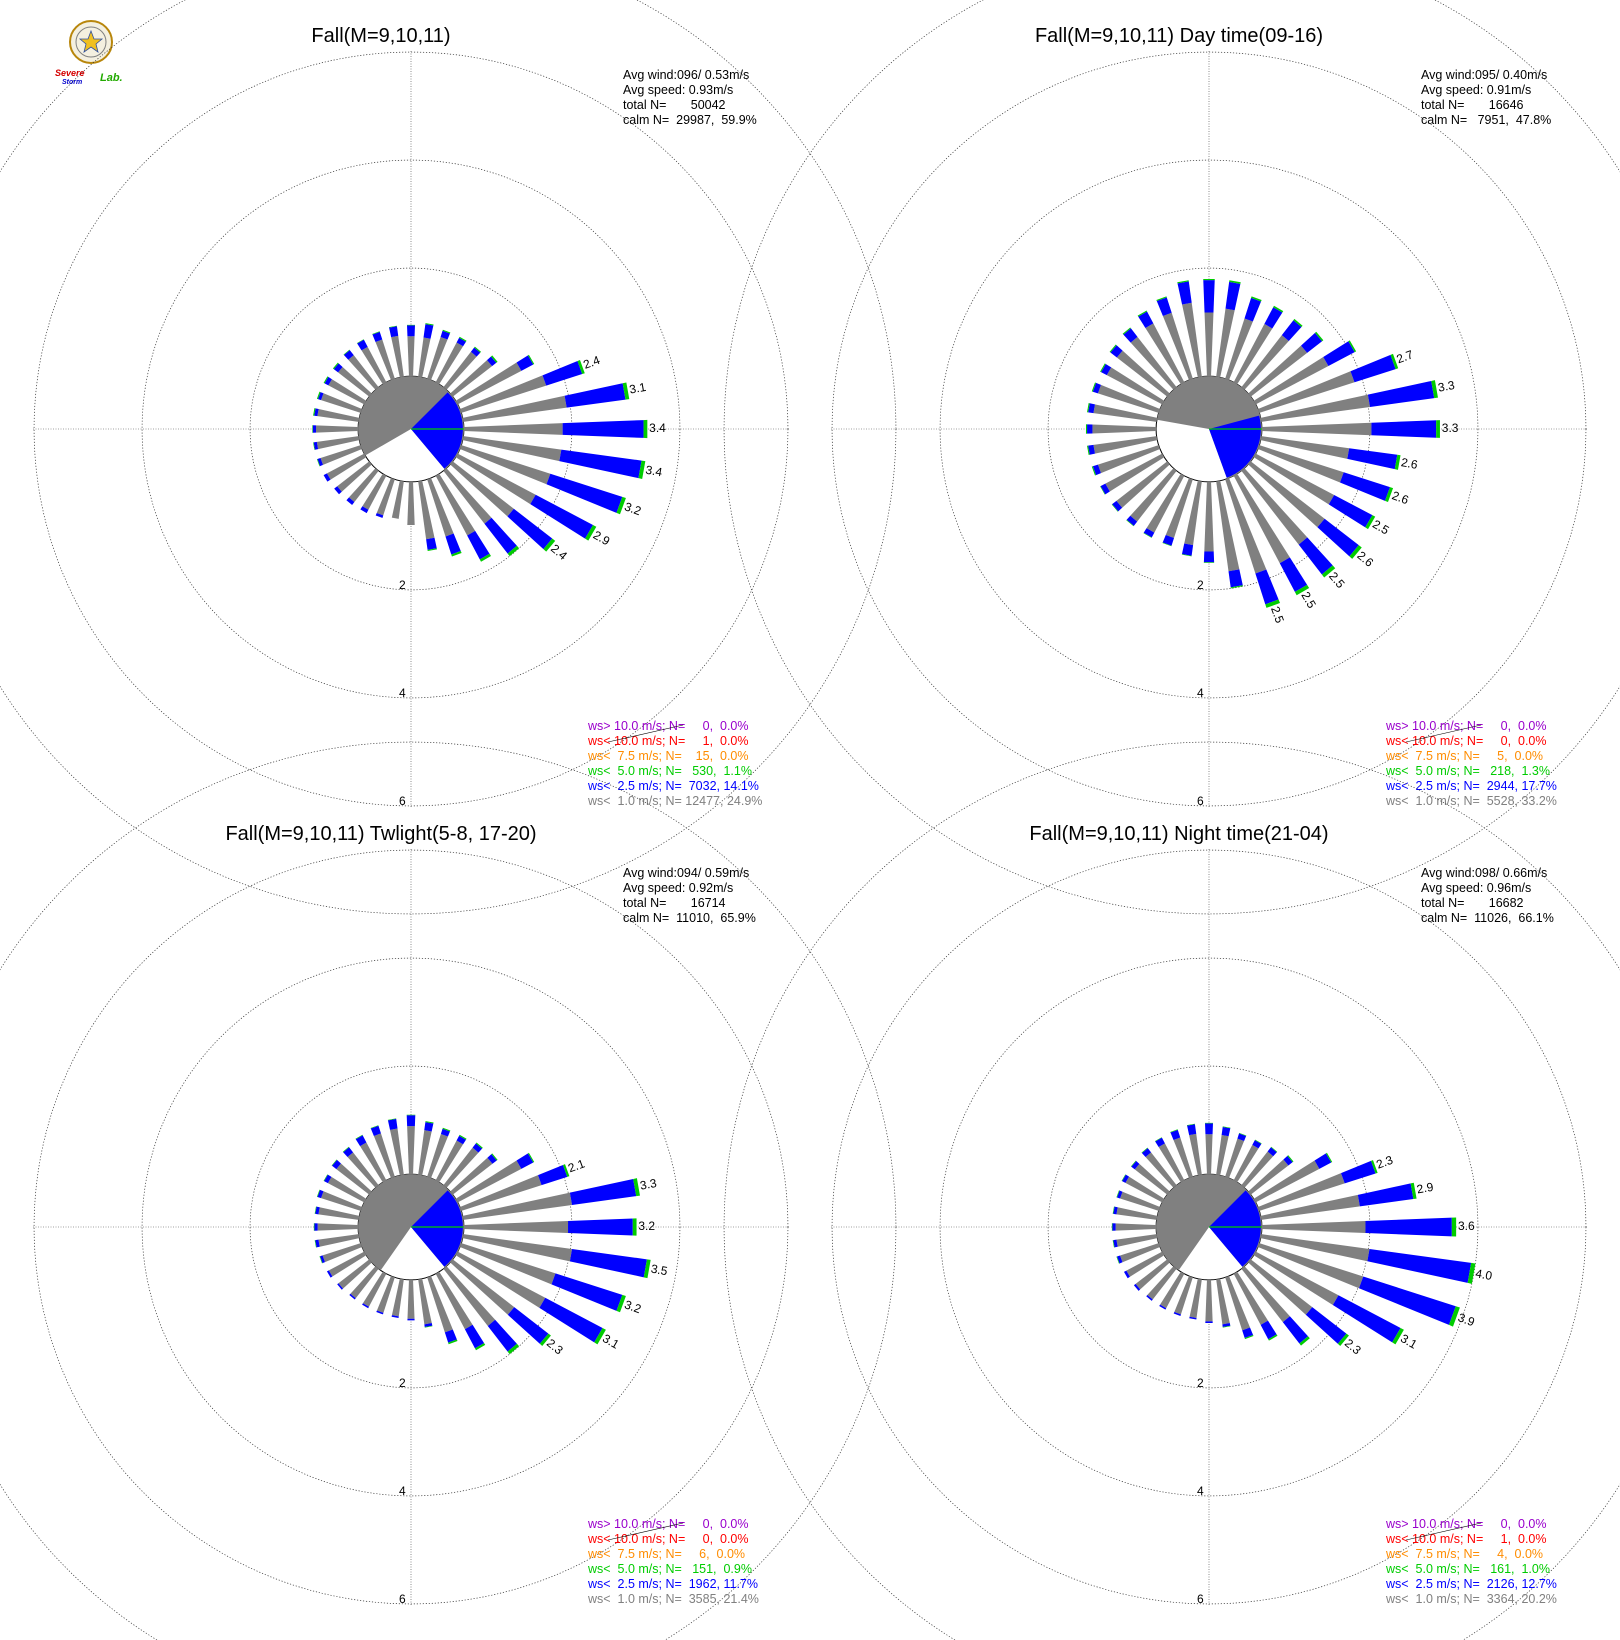 The width and height of the screenshot is (1620, 1640). I want to click on legend-entry: ws< 7.5 m/s; N= 4, 0.0%, so click(1464, 1554).